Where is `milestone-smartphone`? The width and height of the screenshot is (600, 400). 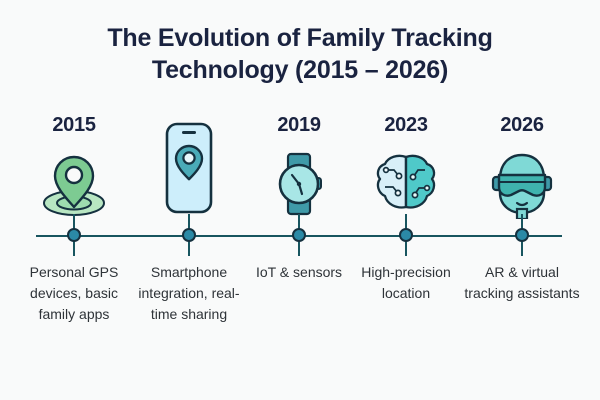 milestone-smartphone is located at coordinates (189, 163).